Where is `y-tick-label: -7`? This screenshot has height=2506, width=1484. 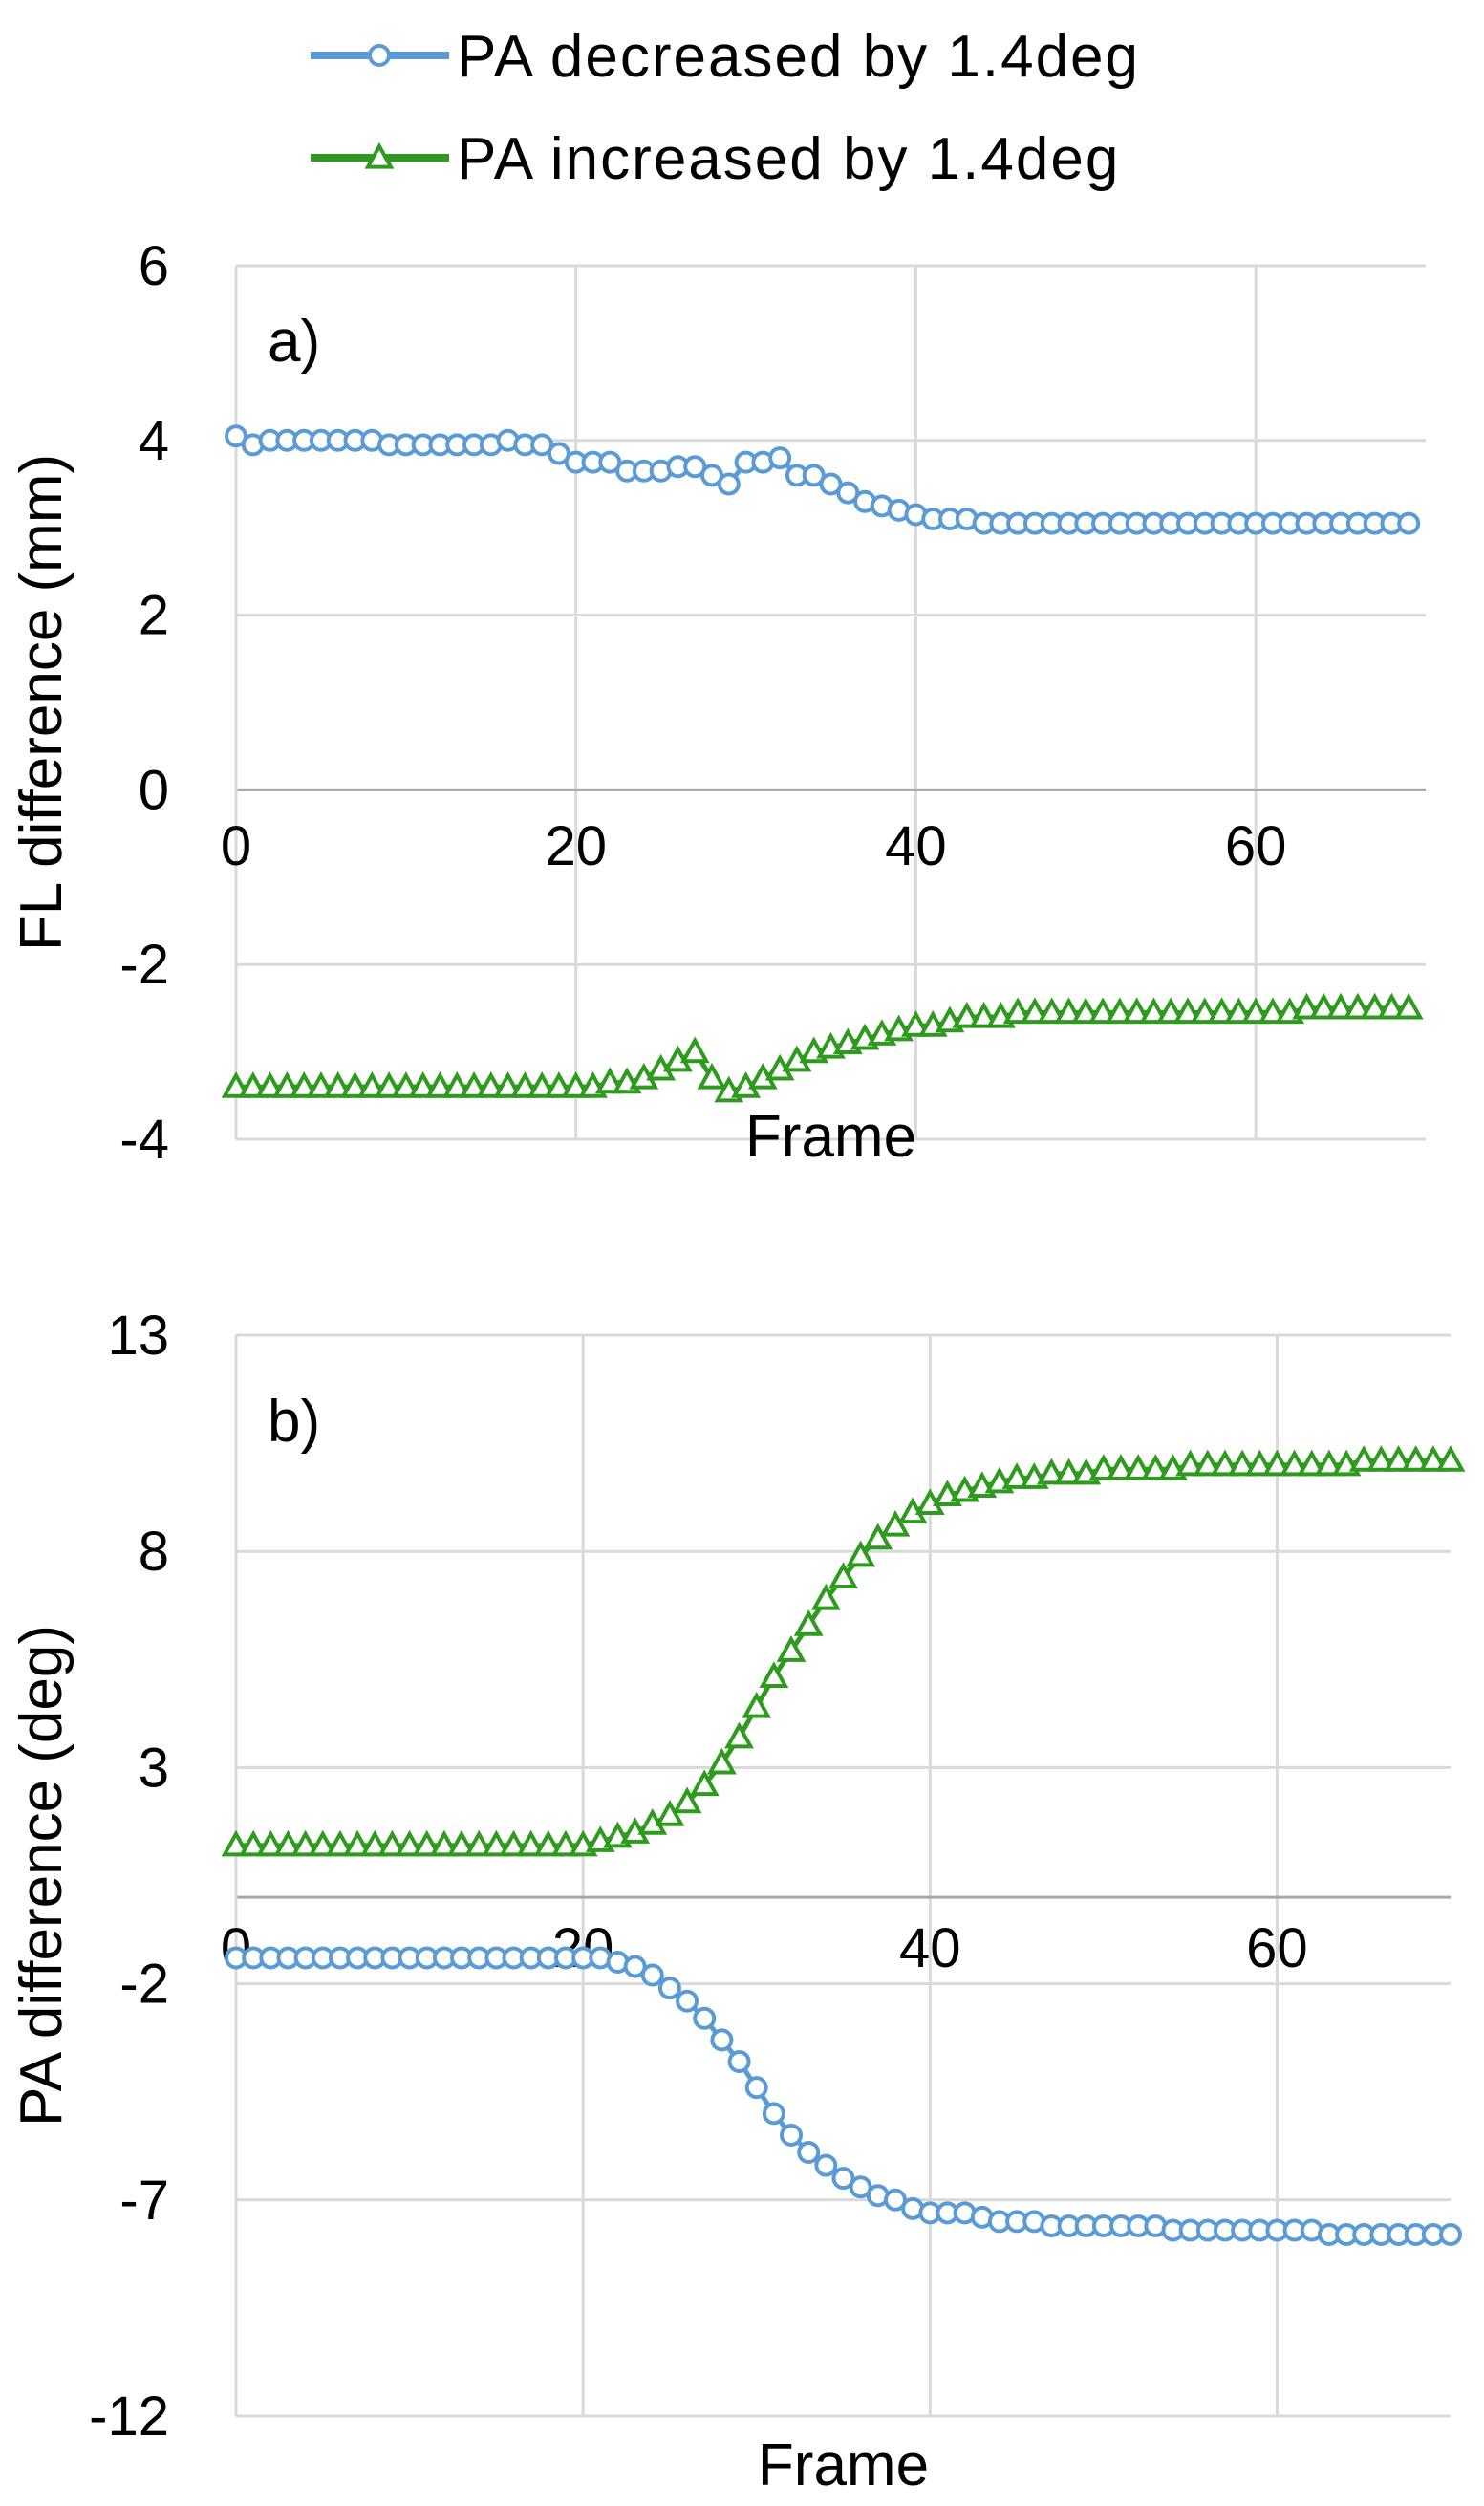 y-tick-label: -7 is located at coordinates (144, 2201).